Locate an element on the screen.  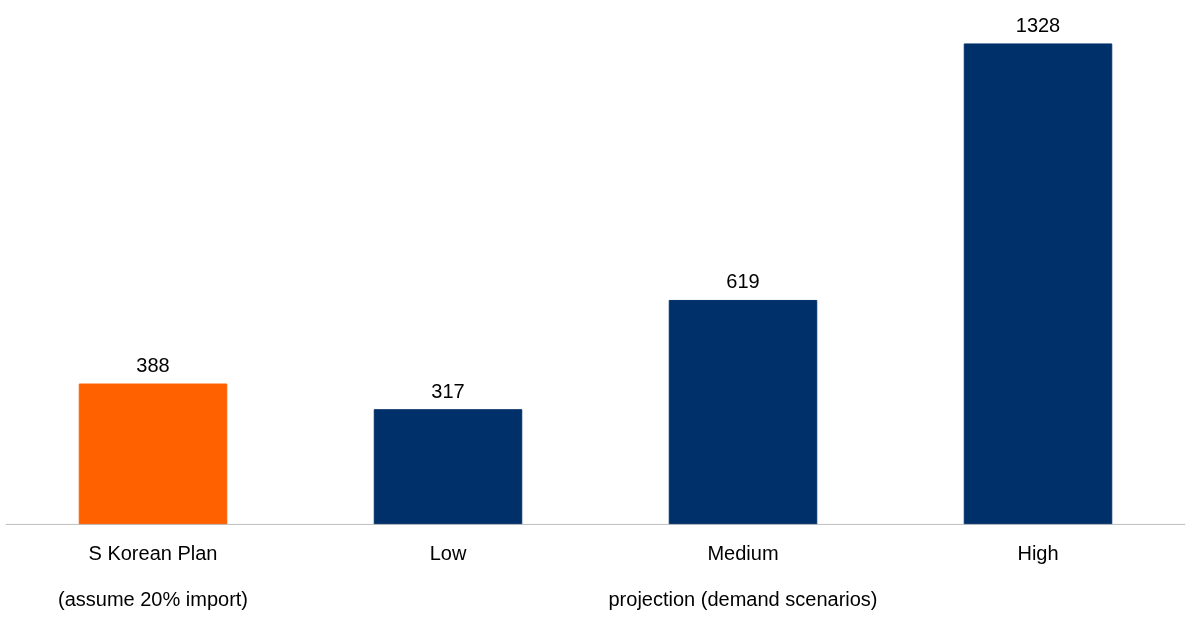
x-tick-label: S Korean Plan is located at coordinates (153, 553).